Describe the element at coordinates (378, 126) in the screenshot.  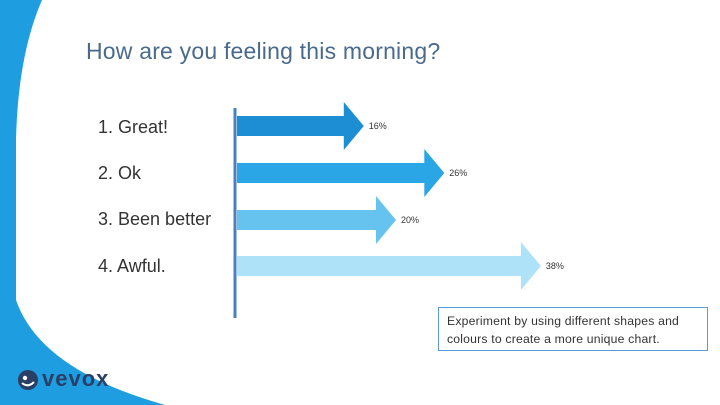
I see `value-label-1: 16%` at that location.